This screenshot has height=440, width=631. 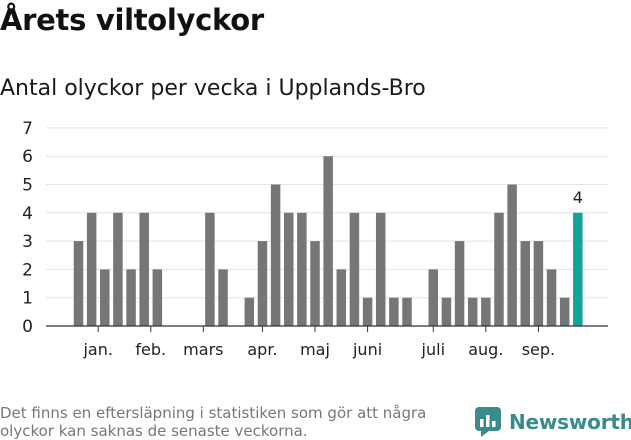 I want to click on brand: Newsworthy, so click(x=553, y=422).